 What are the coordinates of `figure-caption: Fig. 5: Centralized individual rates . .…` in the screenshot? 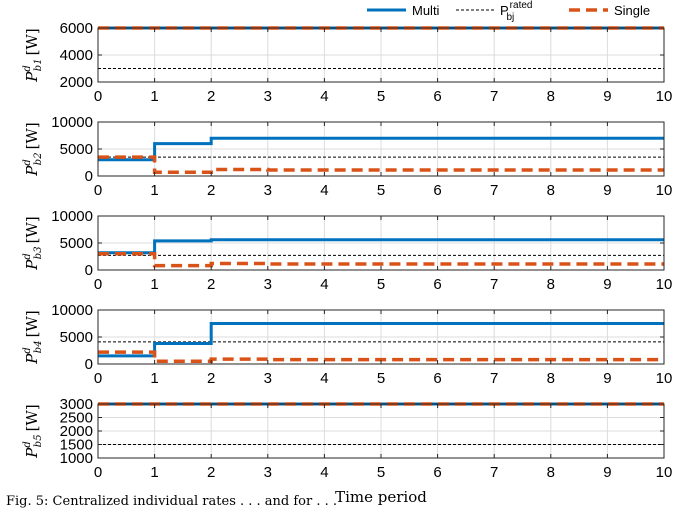 It's located at (172, 501).